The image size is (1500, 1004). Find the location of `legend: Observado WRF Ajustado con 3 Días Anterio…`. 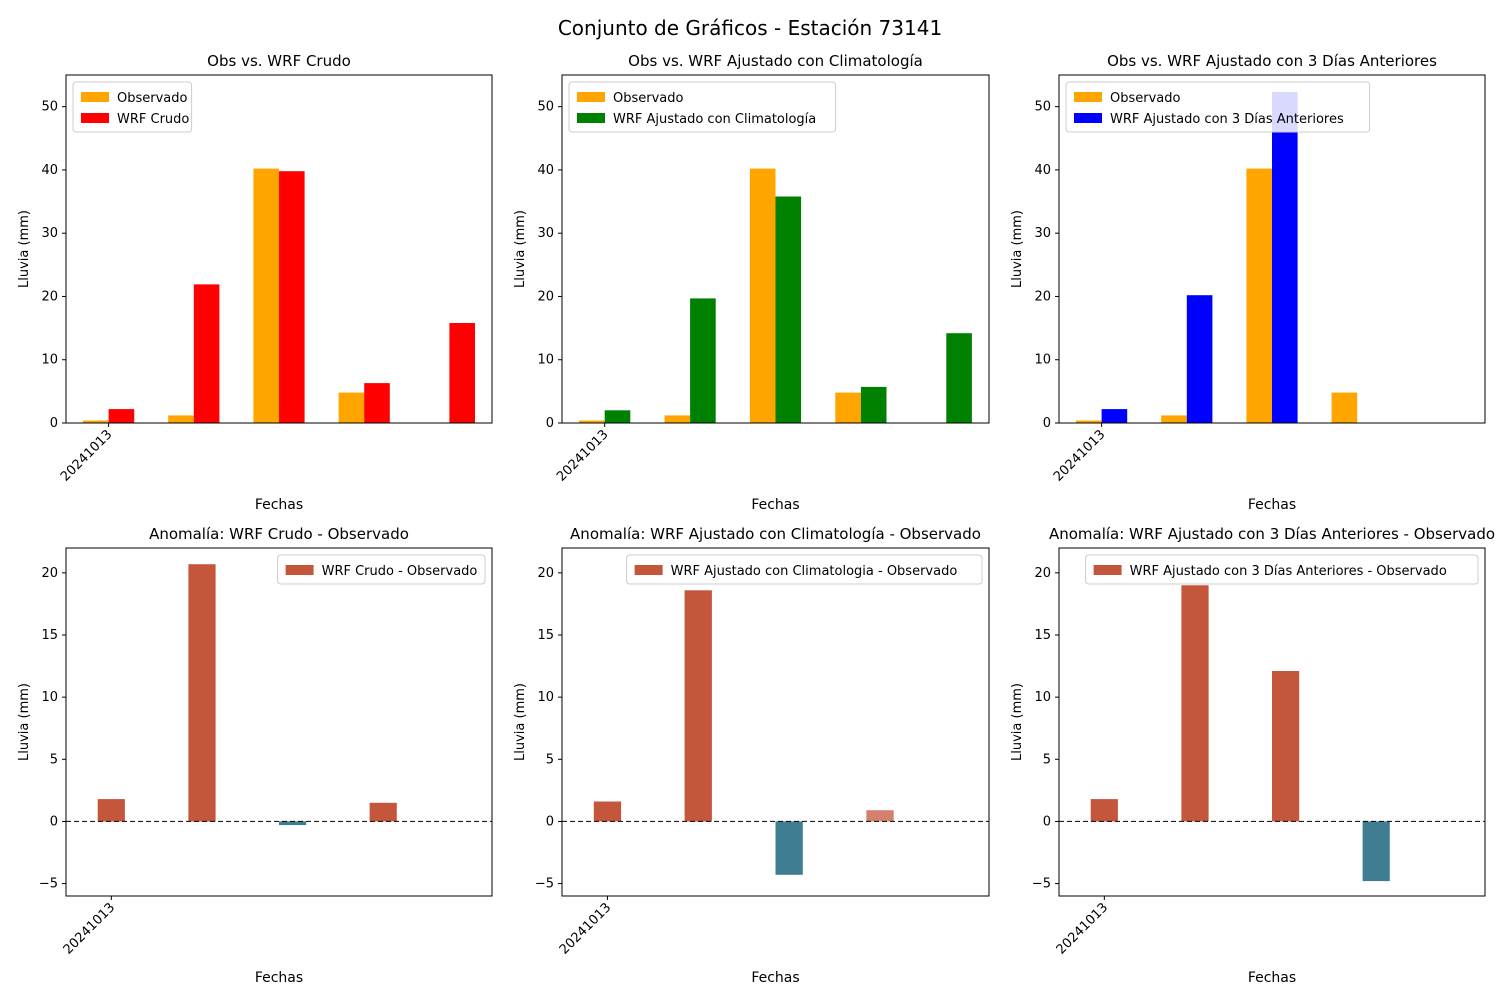

legend: Observado WRF Ajustado con 3 Días Anterio… is located at coordinates (1218, 107).